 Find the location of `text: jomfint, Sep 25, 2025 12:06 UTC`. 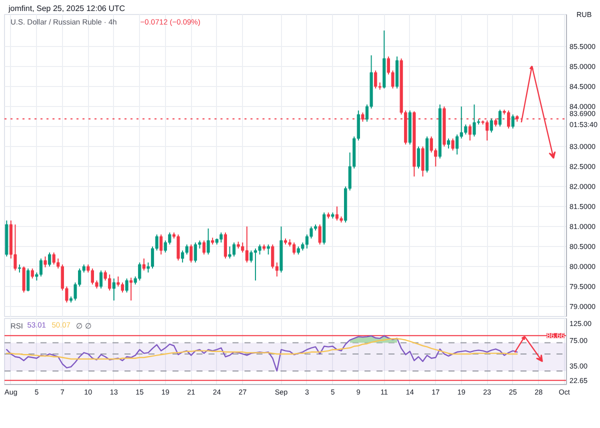

text: jomfint, Sep 25, 2025 12:06 UTC is located at coordinates (67, 8).